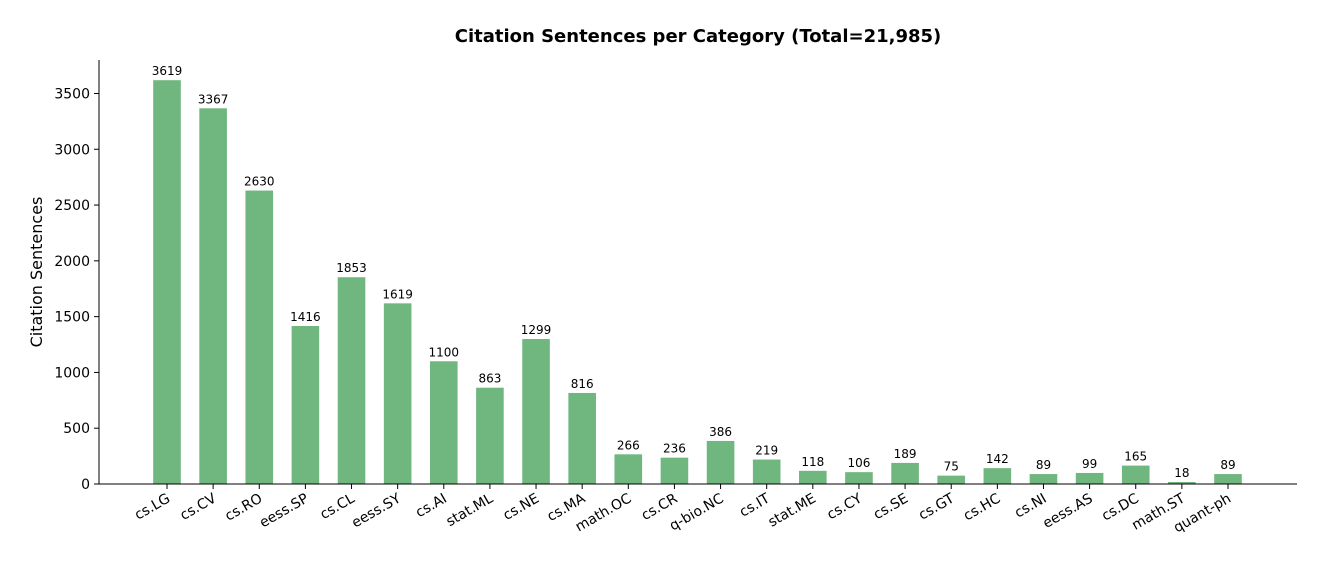  I want to click on x-tick-label-eess.SP: eess.SP, so click(284, 511).